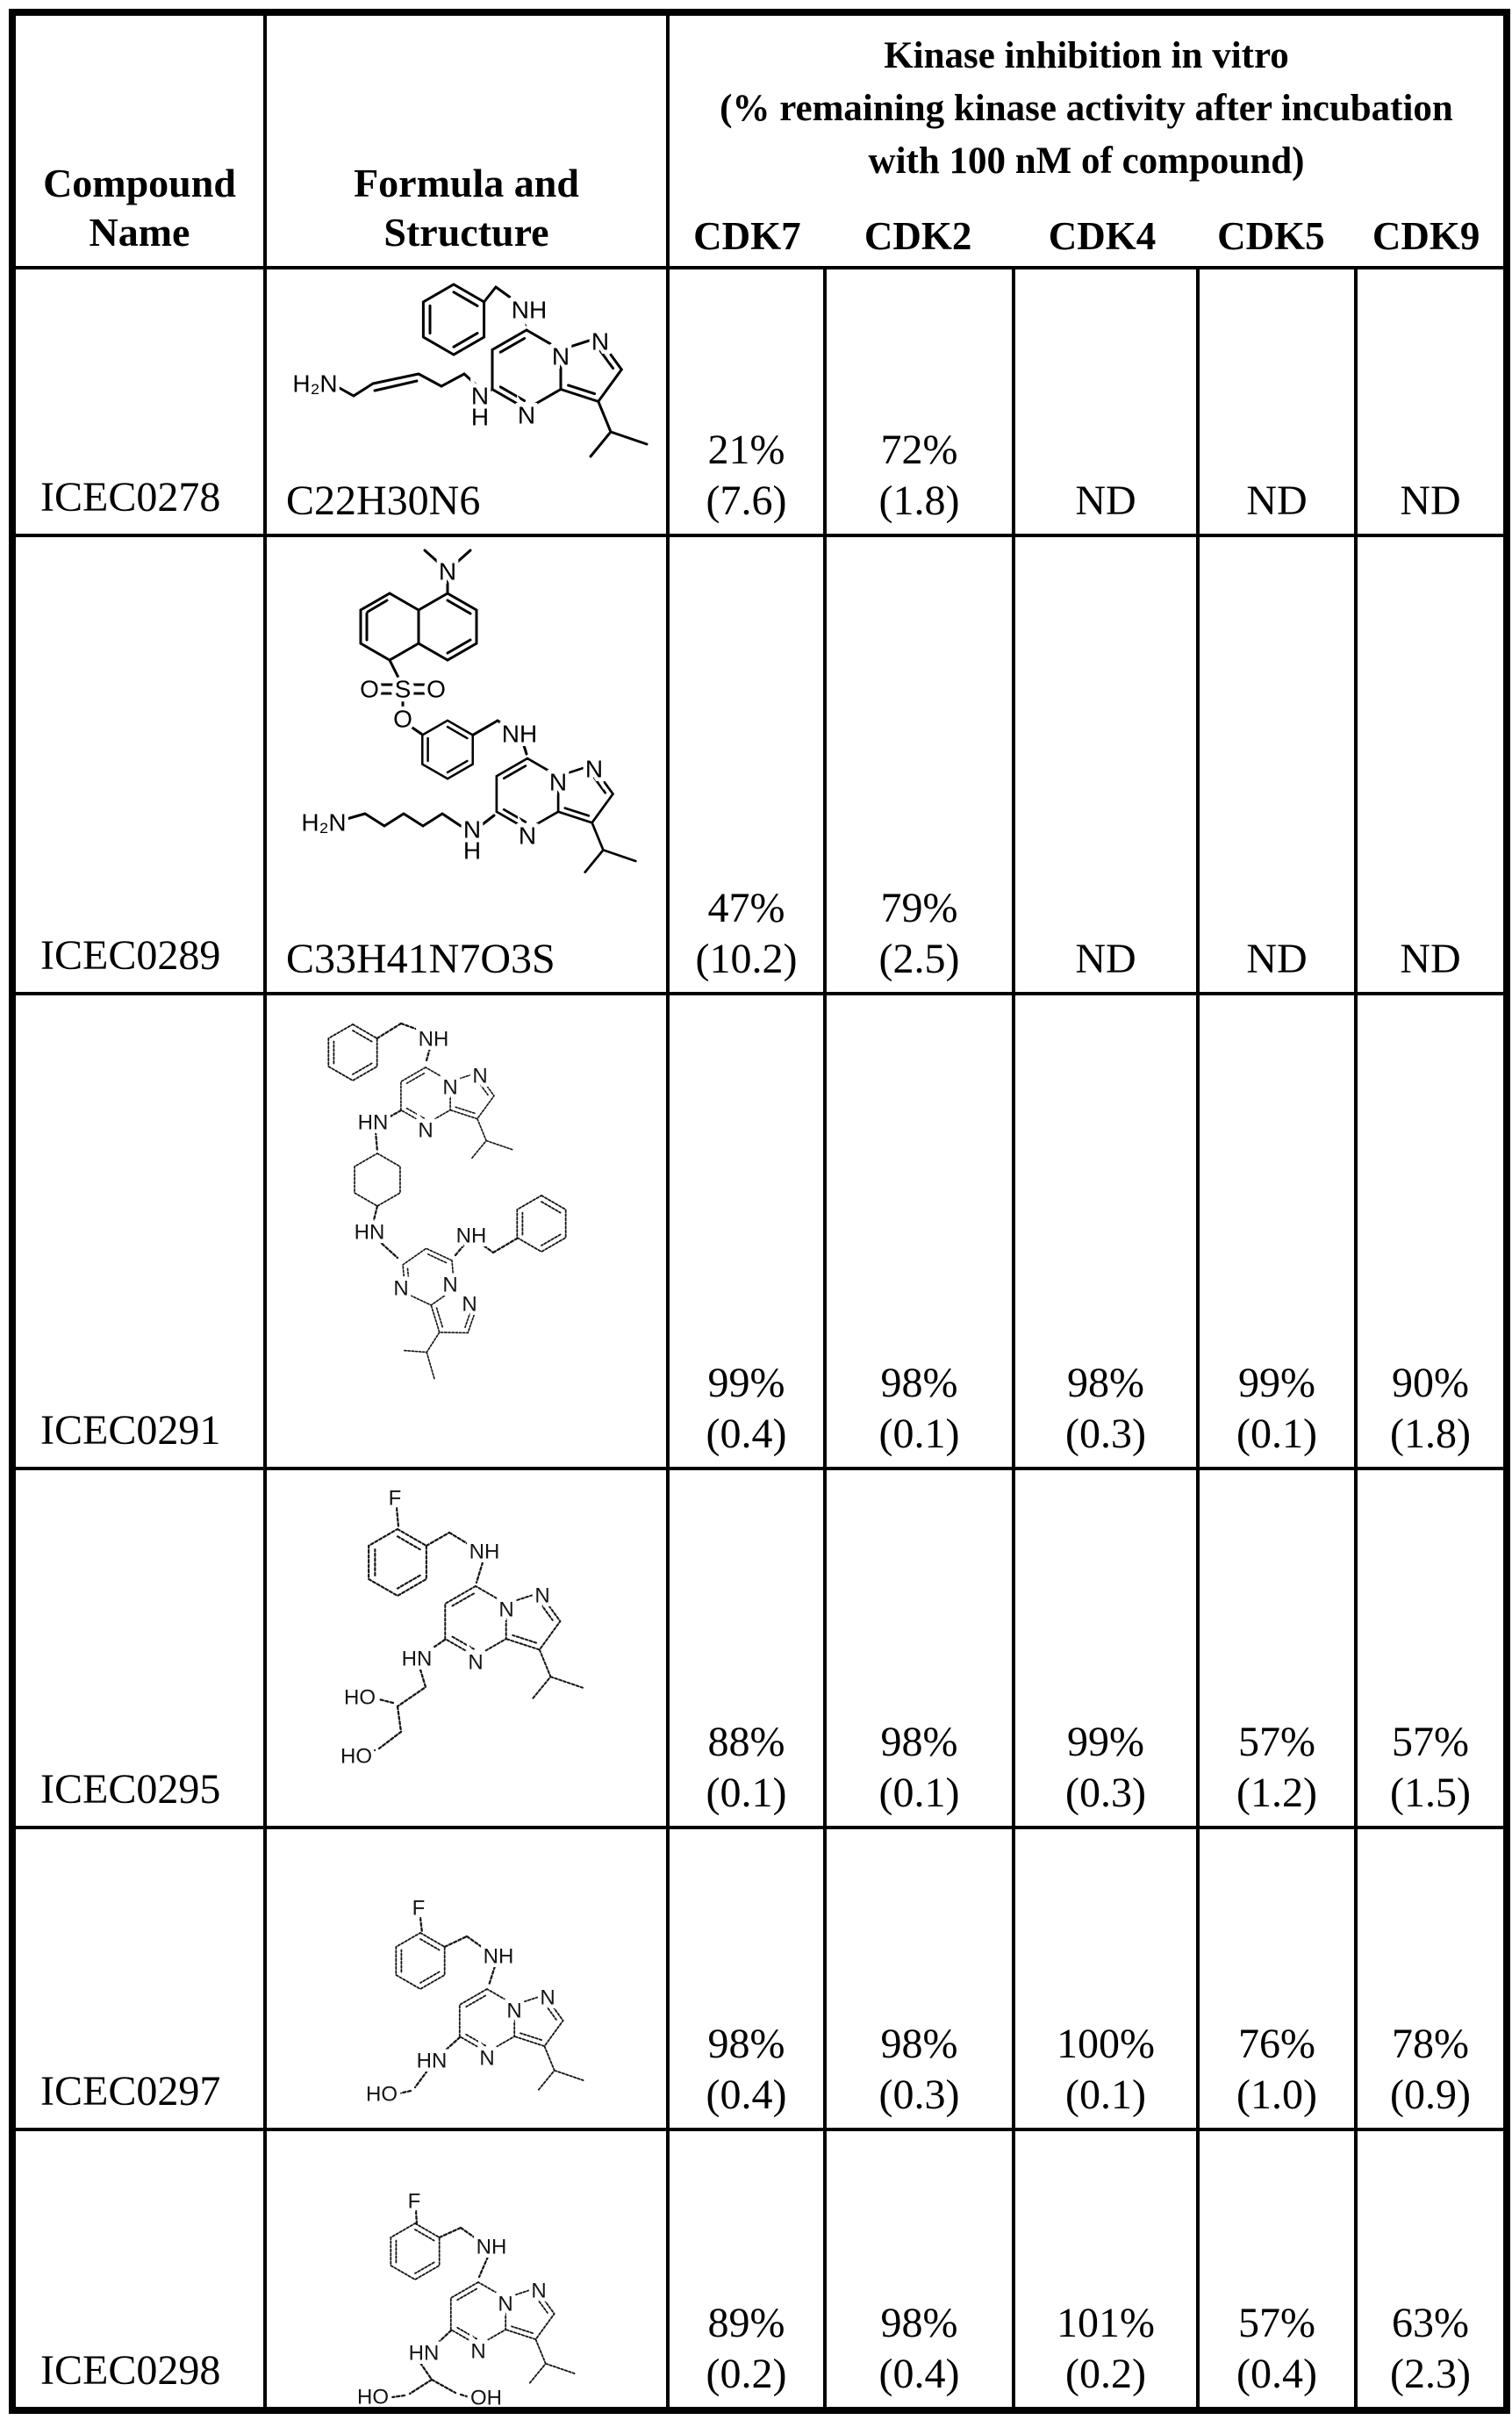 Image resolution: width=1512 pixels, height=2420 pixels. I want to click on value-pct: 47%, so click(746, 908).